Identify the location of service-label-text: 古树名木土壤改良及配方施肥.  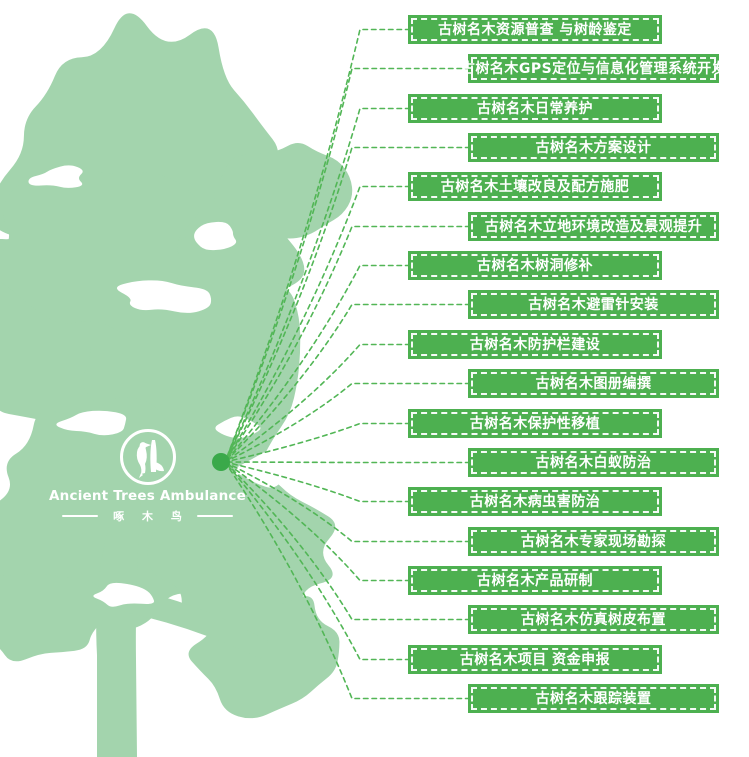
(535, 186).